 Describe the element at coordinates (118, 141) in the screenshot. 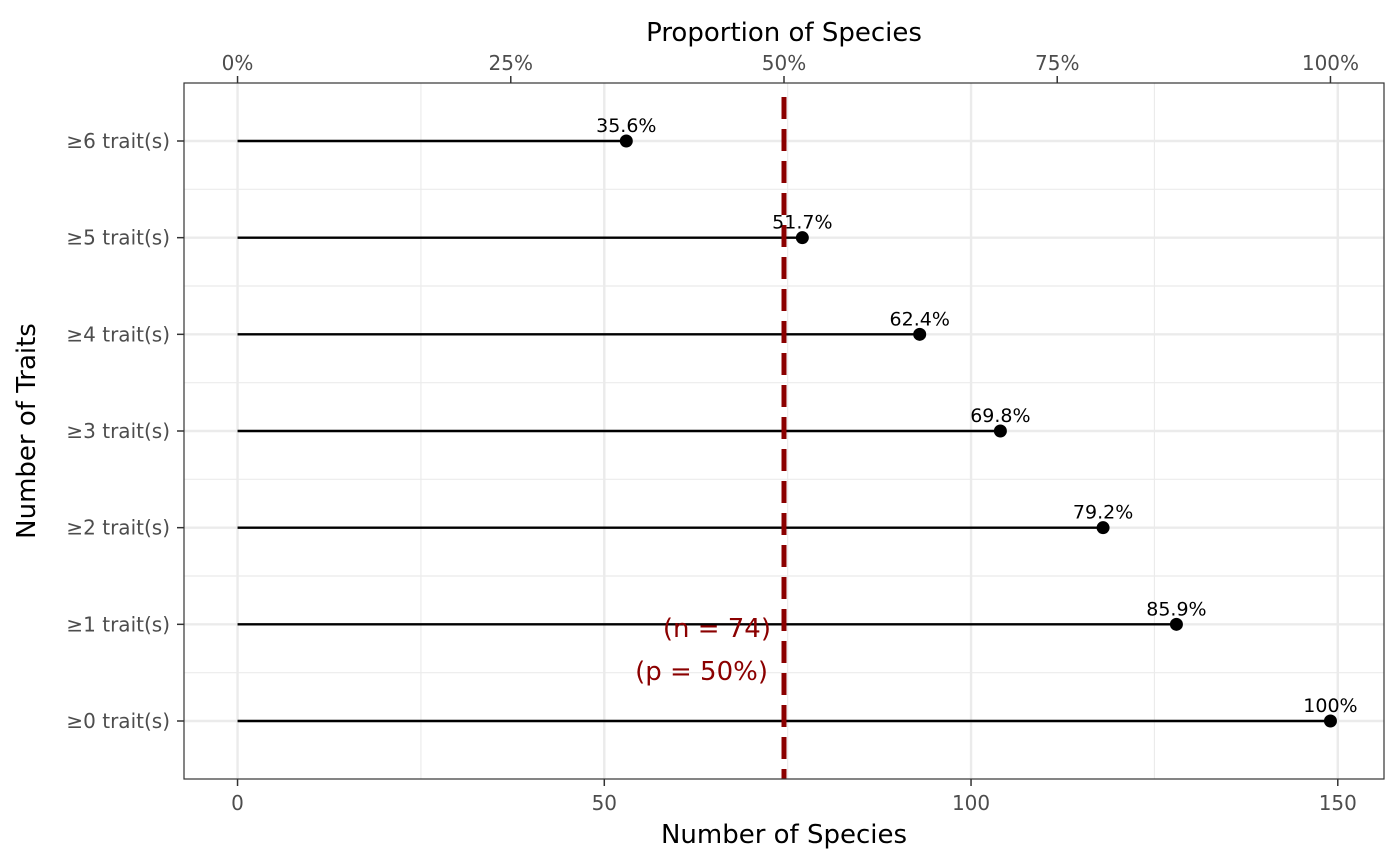

I see `y-tick-label: ≥6 trait(s)` at that location.